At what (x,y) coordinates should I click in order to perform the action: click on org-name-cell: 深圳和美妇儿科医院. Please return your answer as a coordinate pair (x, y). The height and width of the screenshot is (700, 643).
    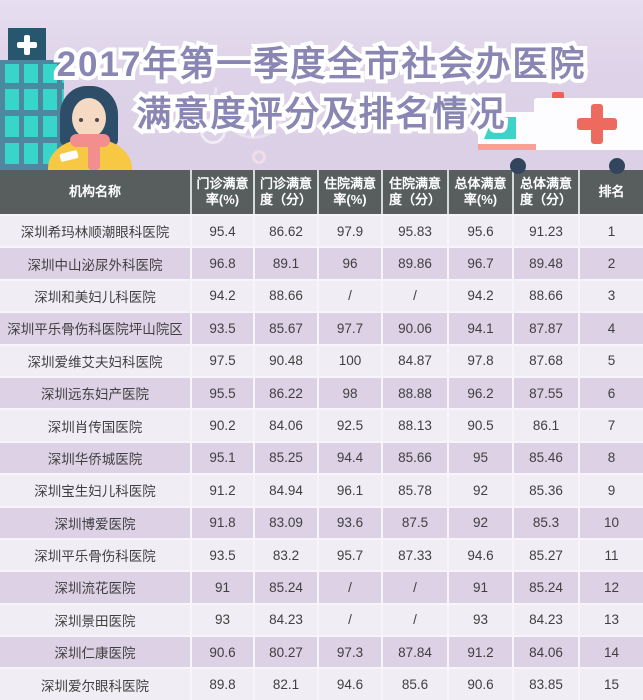
    Looking at the image, I should click on (95, 297).